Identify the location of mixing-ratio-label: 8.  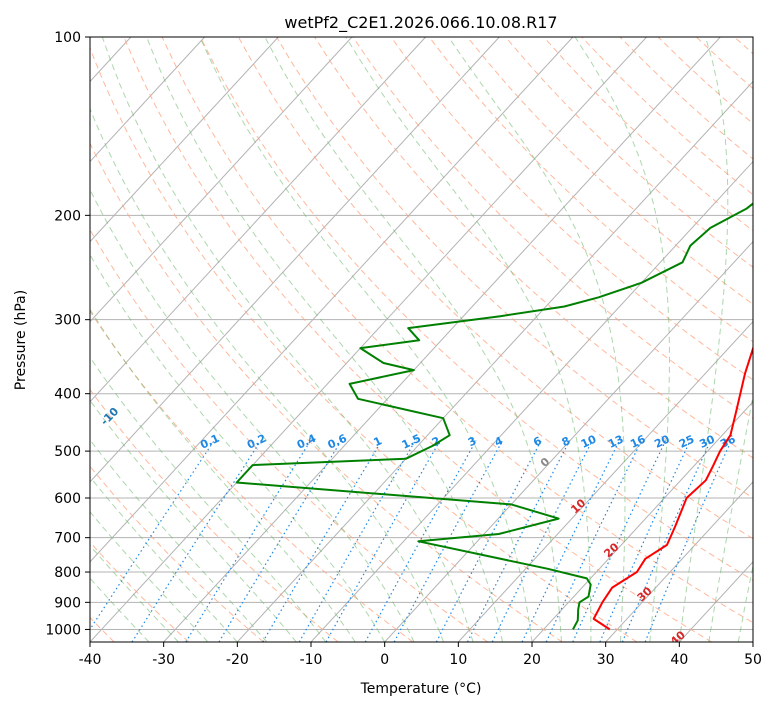
(566, 441).